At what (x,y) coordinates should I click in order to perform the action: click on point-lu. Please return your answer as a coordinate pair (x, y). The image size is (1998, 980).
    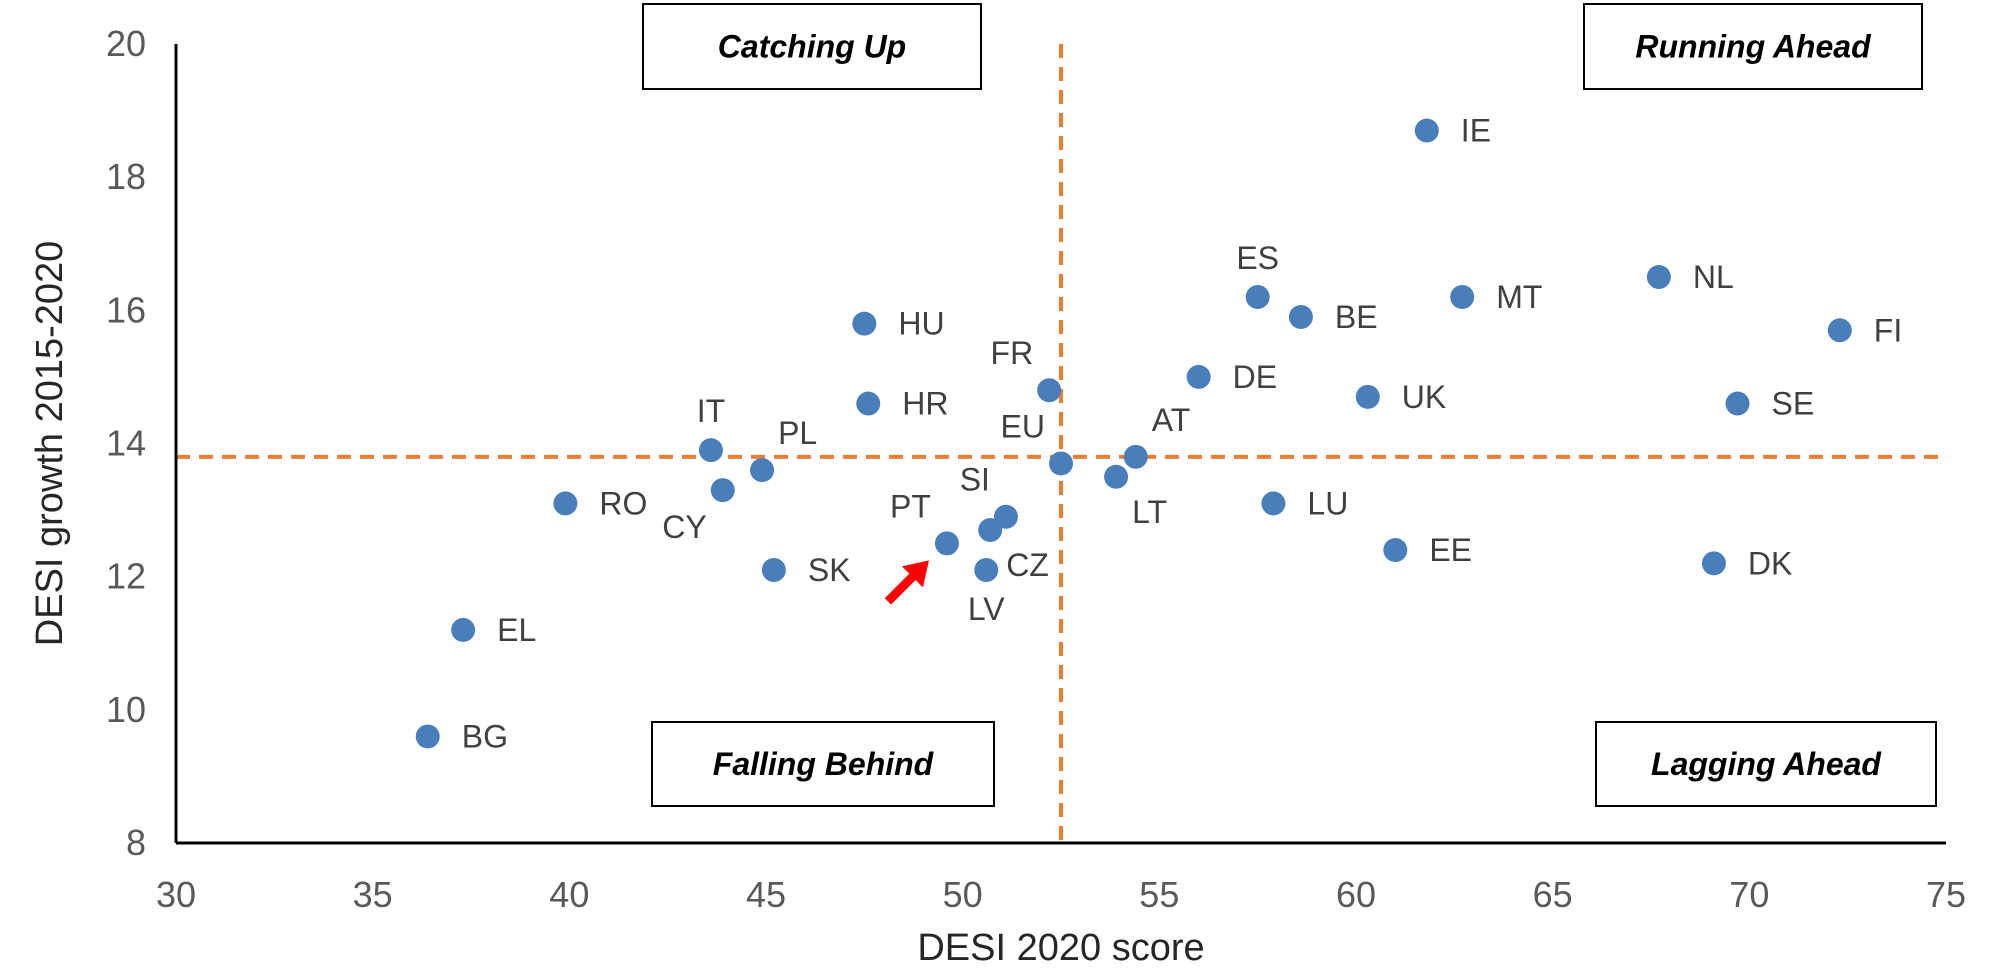
    Looking at the image, I should click on (1273, 503).